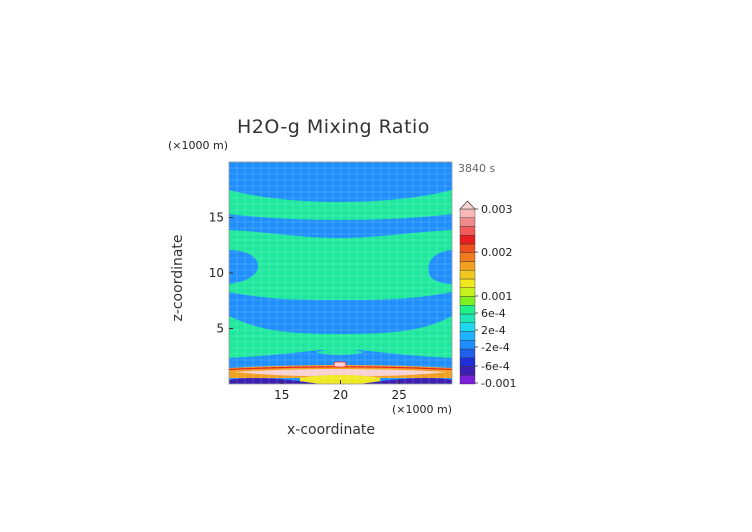 The image size is (752, 532). What do you see at coordinates (497, 296) in the screenshot?
I see `colorbar-label: 0.001` at bounding box center [497, 296].